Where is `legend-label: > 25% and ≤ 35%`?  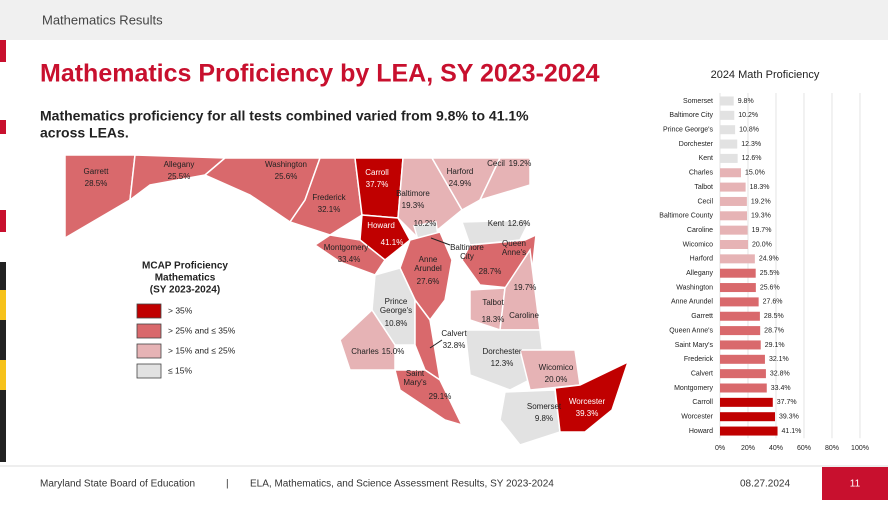 legend-label: > 25% and ≤ 35% is located at coordinates (202, 330).